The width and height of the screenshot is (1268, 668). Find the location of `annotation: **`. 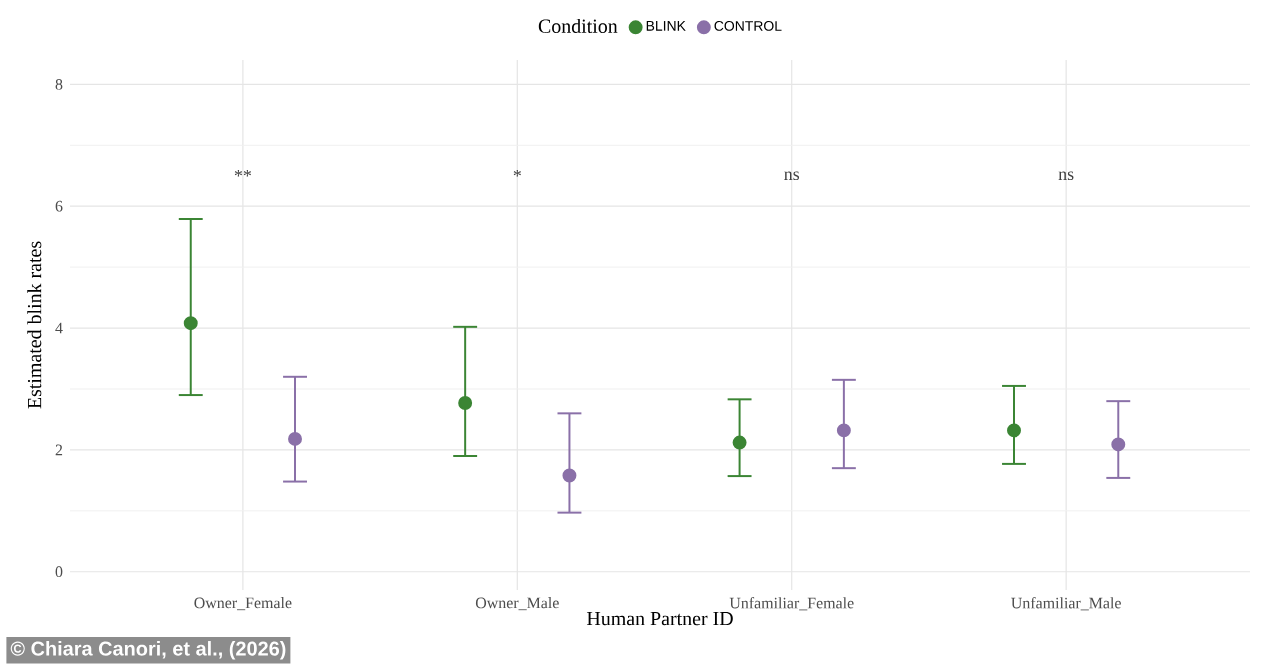

annotation: ** is located at coordinates (243, 173).